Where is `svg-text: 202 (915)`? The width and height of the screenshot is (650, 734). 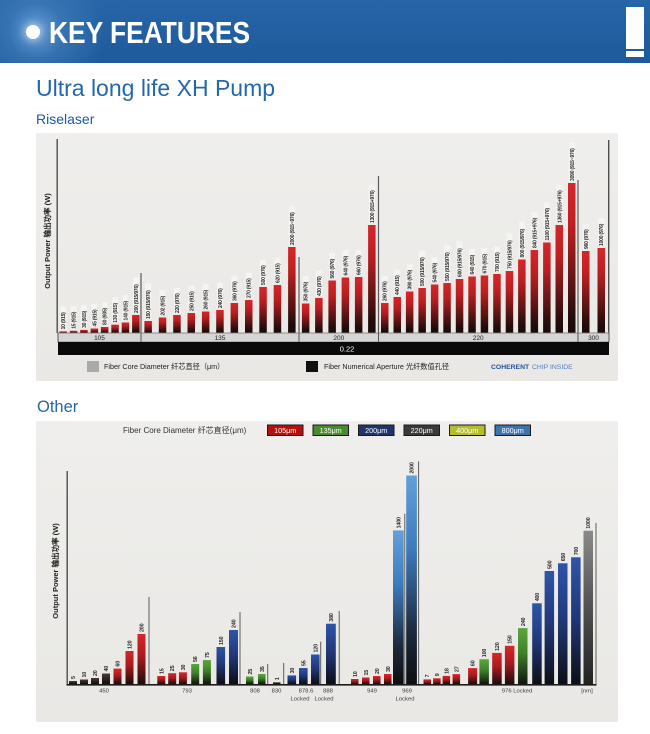 svg-text: 202 (915) is located at coordinates (164, 305).